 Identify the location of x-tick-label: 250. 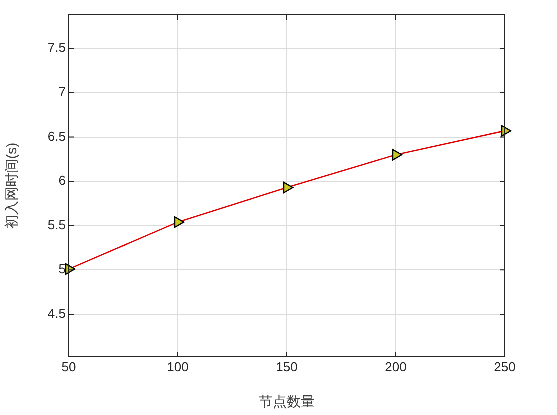
(505, 366).